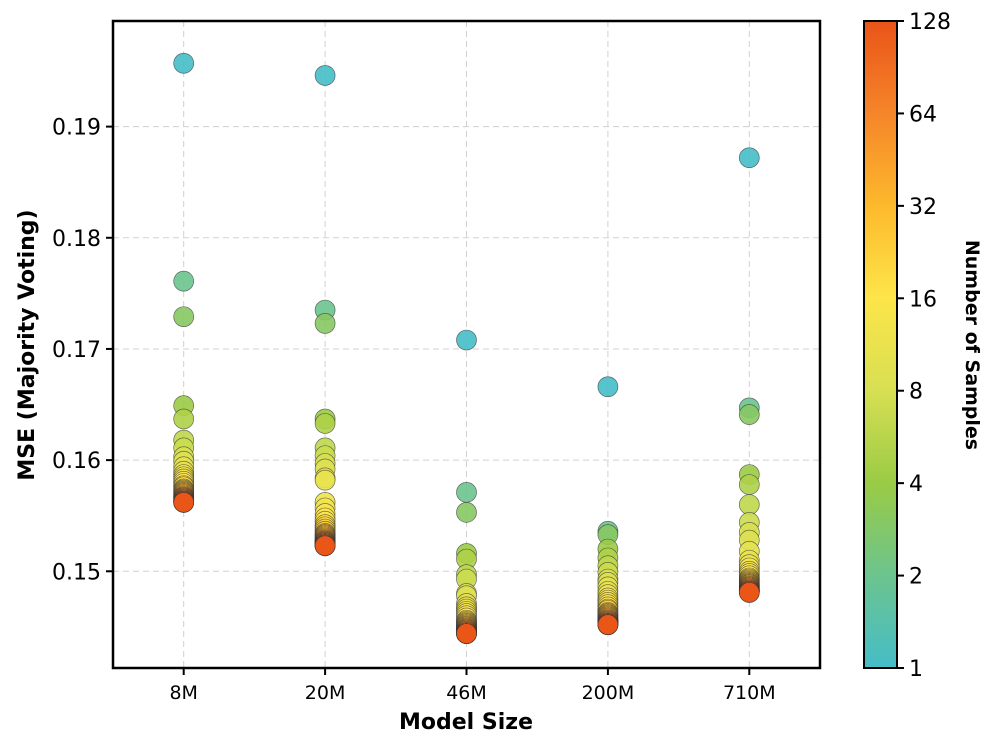 The width and height of the screenshot is (997, 747). I want to click on y-tick-label: 0.19, so click(76, 128).